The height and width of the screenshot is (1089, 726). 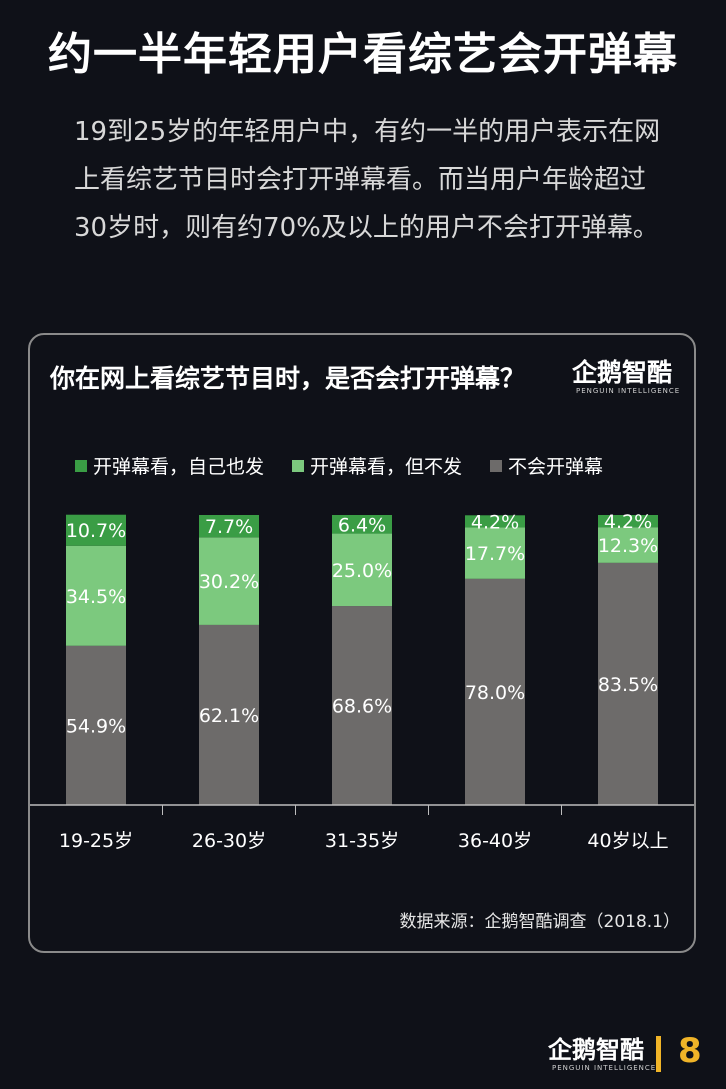 What do you see at coordinates (604, 1068) in the screenshot?
I see `footer-brand-sub: PENGUIN INTELLIGENCE` at bounding box center [604, 1068].